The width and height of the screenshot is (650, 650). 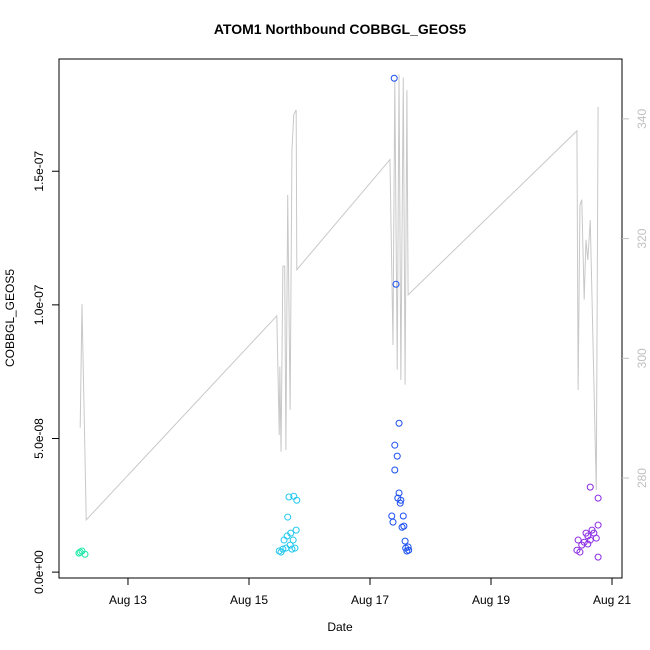 What do you see at coordinates (128, 600) in the screenshot?
I see `x-tick-label: Aug 13` at bounding box center [128, 600].